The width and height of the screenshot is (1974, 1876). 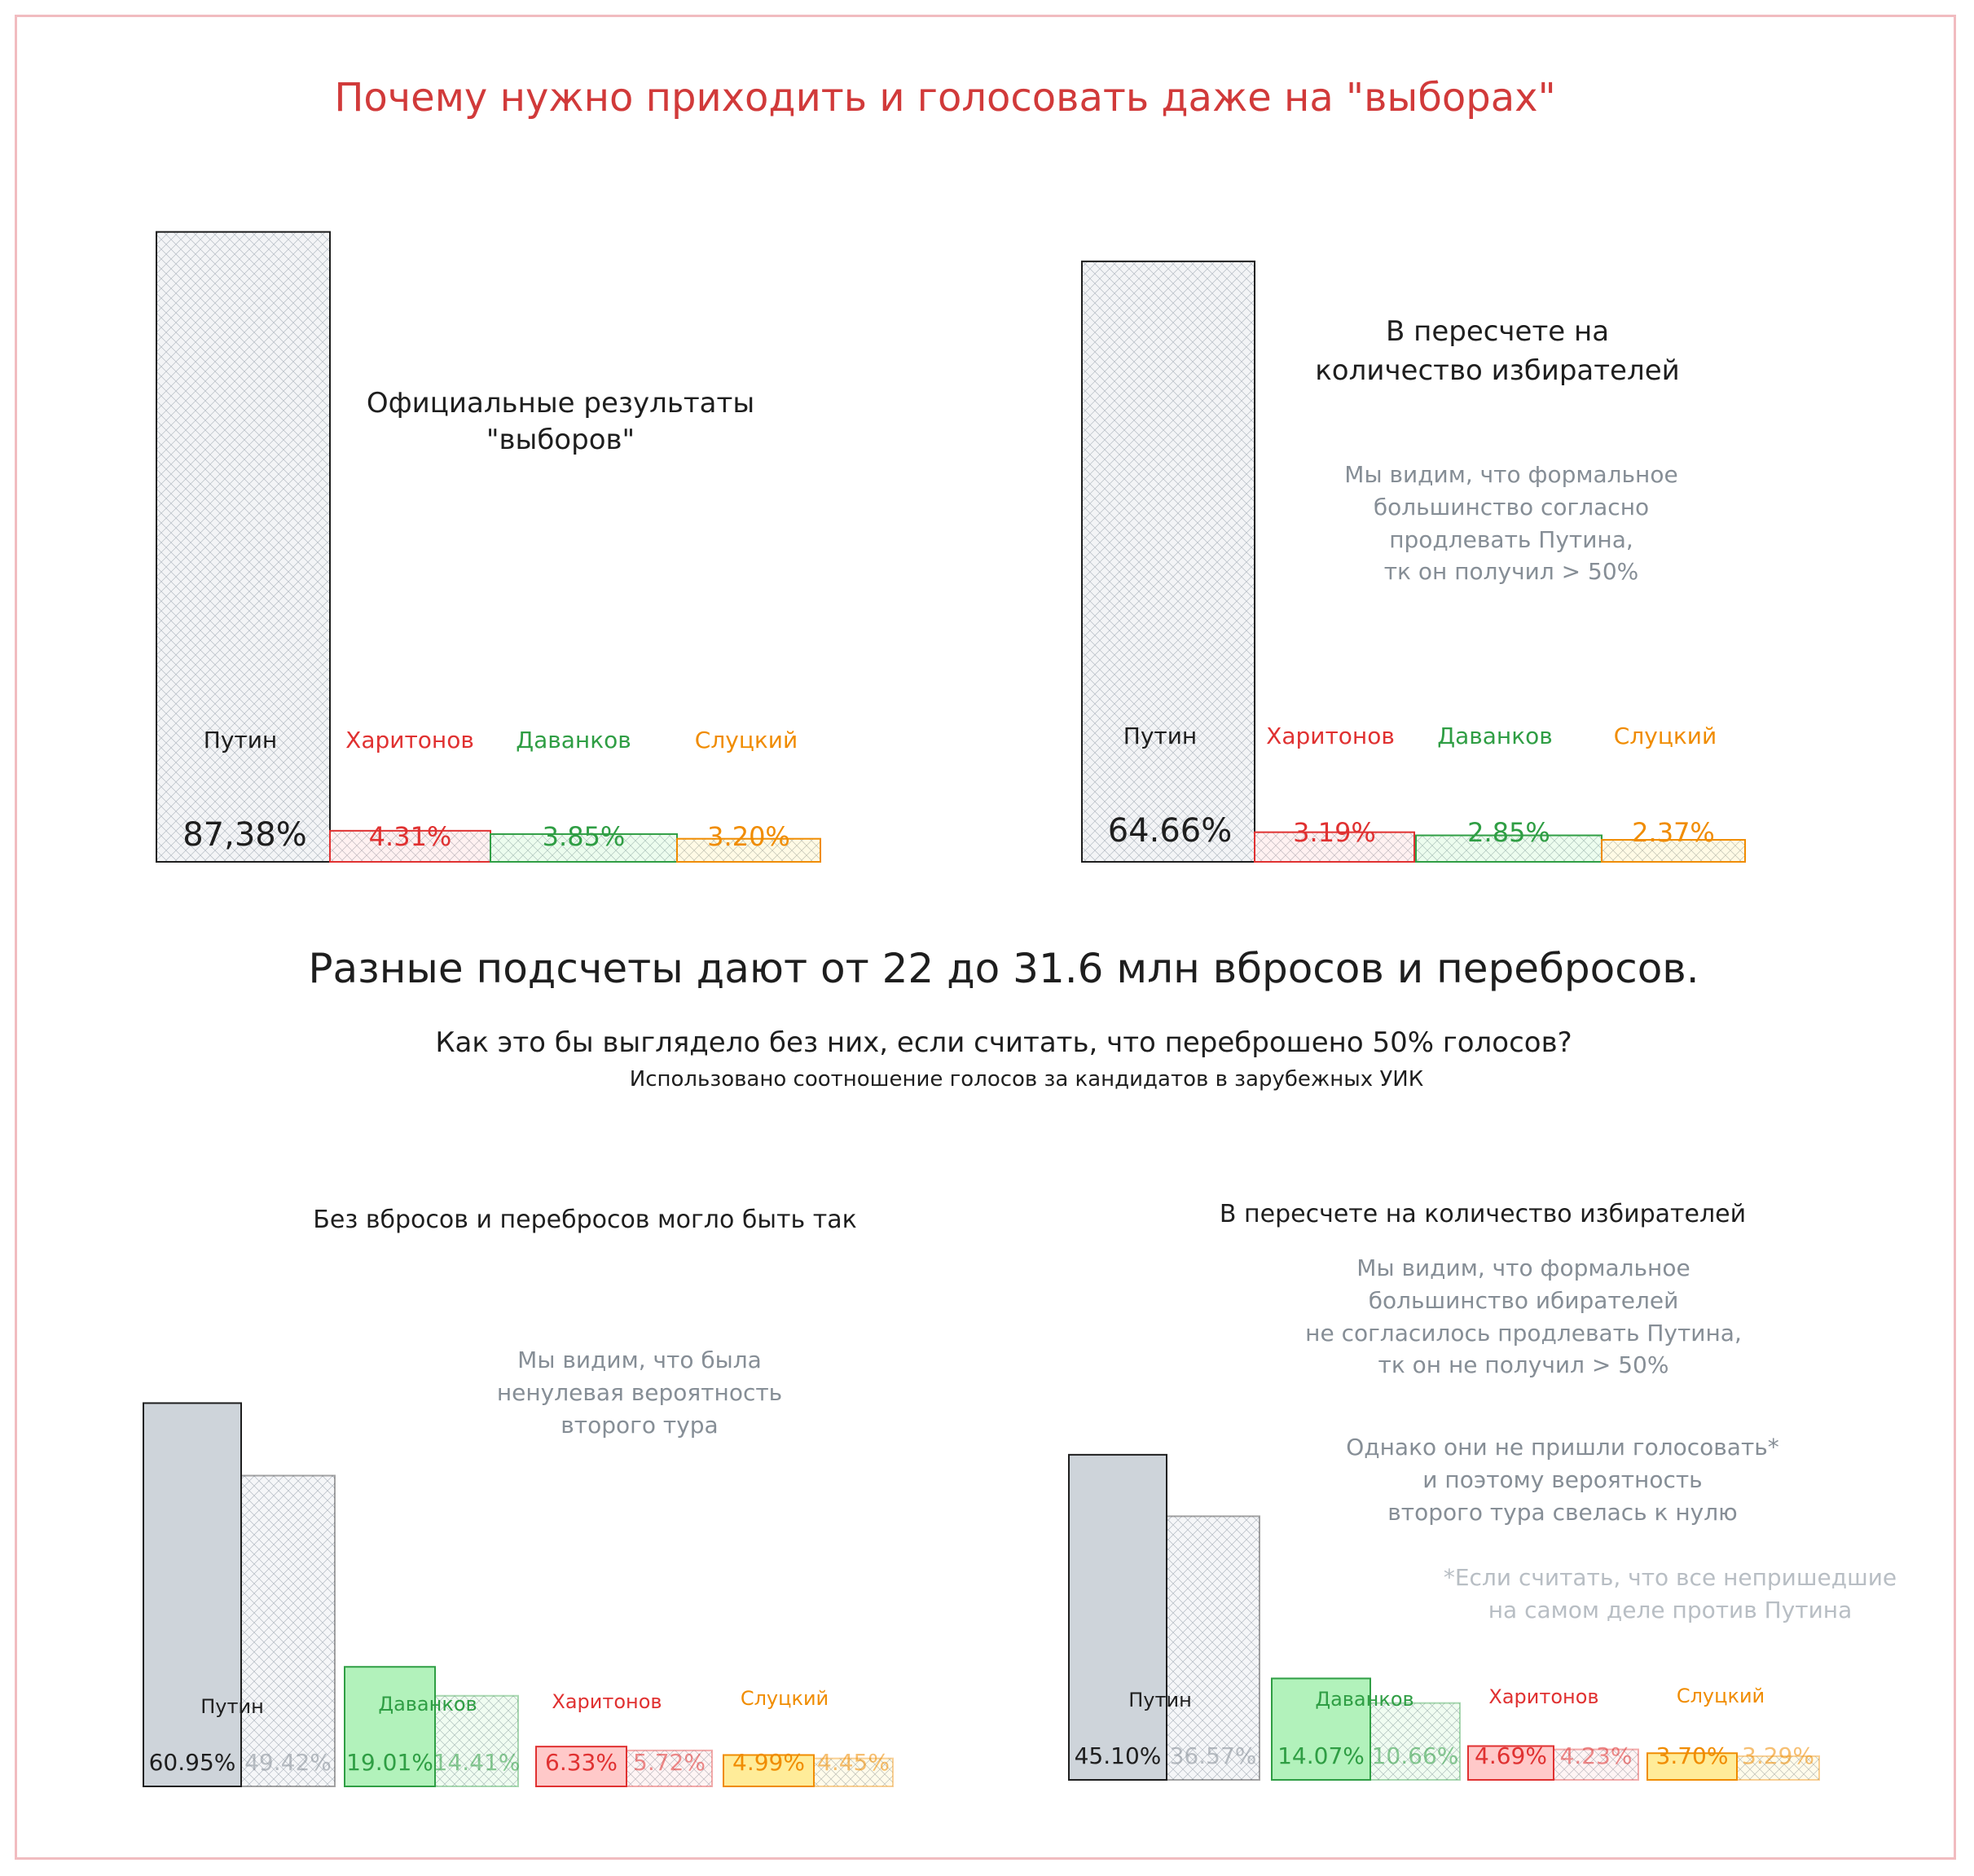 What do you see at coordinates (748, 837) in the screenshot?
I see `chart1-value-slutsky: 3.20%` at bounding box center [748, 837].